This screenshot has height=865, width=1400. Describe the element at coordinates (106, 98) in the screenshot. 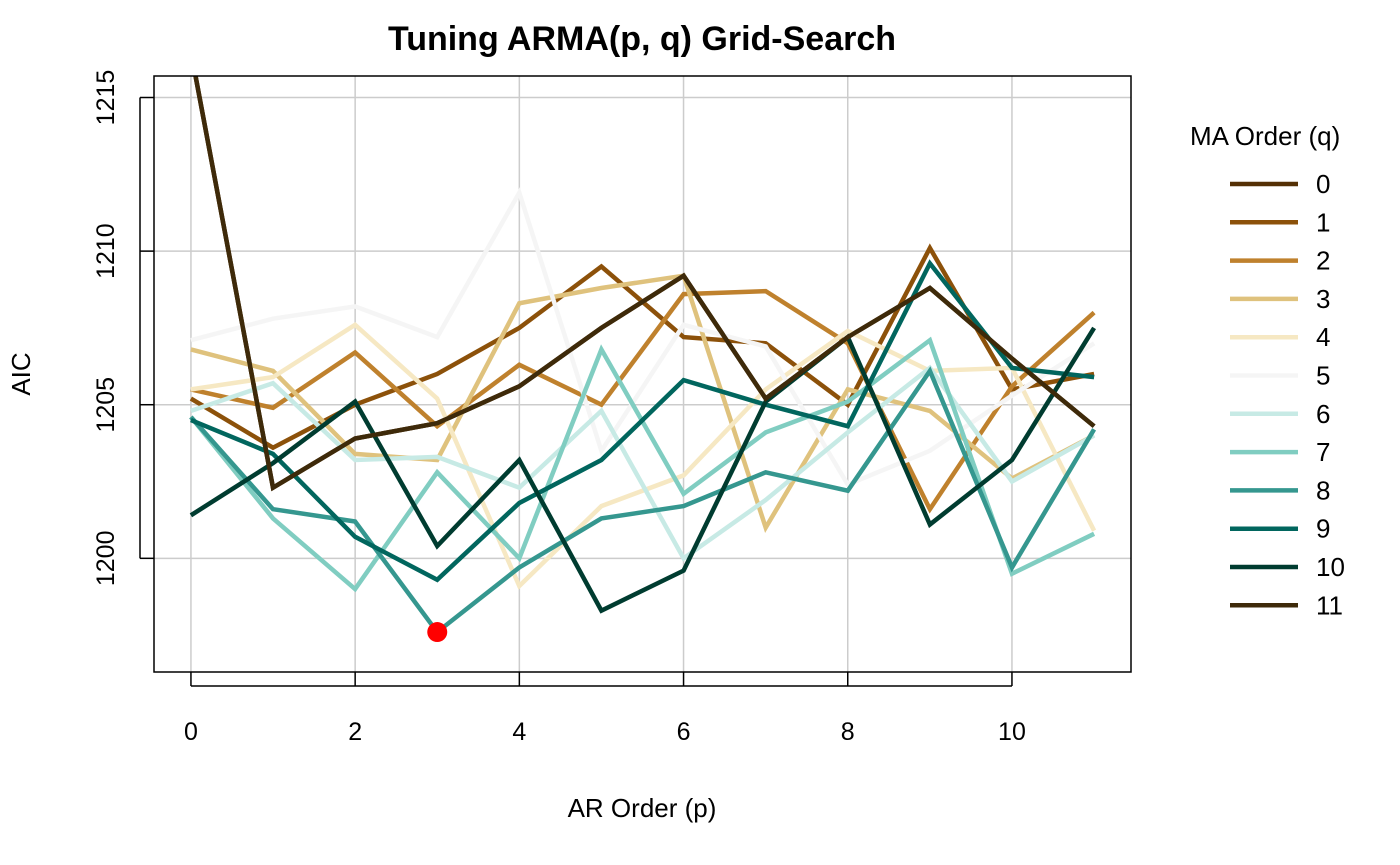

I see `y-tick-label: 1215` at that location.